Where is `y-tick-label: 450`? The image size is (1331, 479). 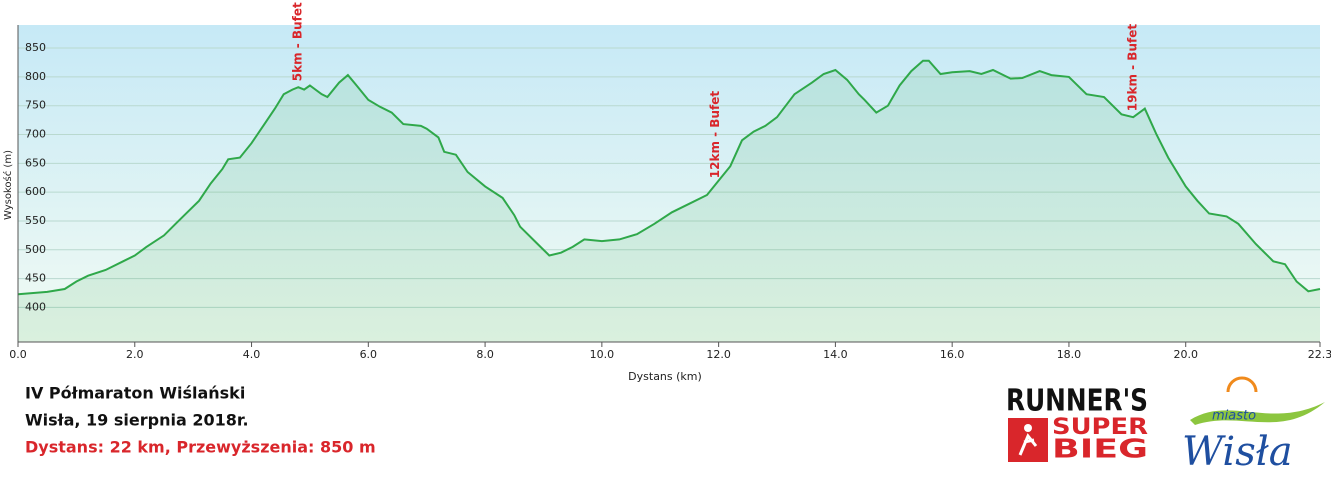 y-tick-label: 450 is located at coordinates (35, 278).